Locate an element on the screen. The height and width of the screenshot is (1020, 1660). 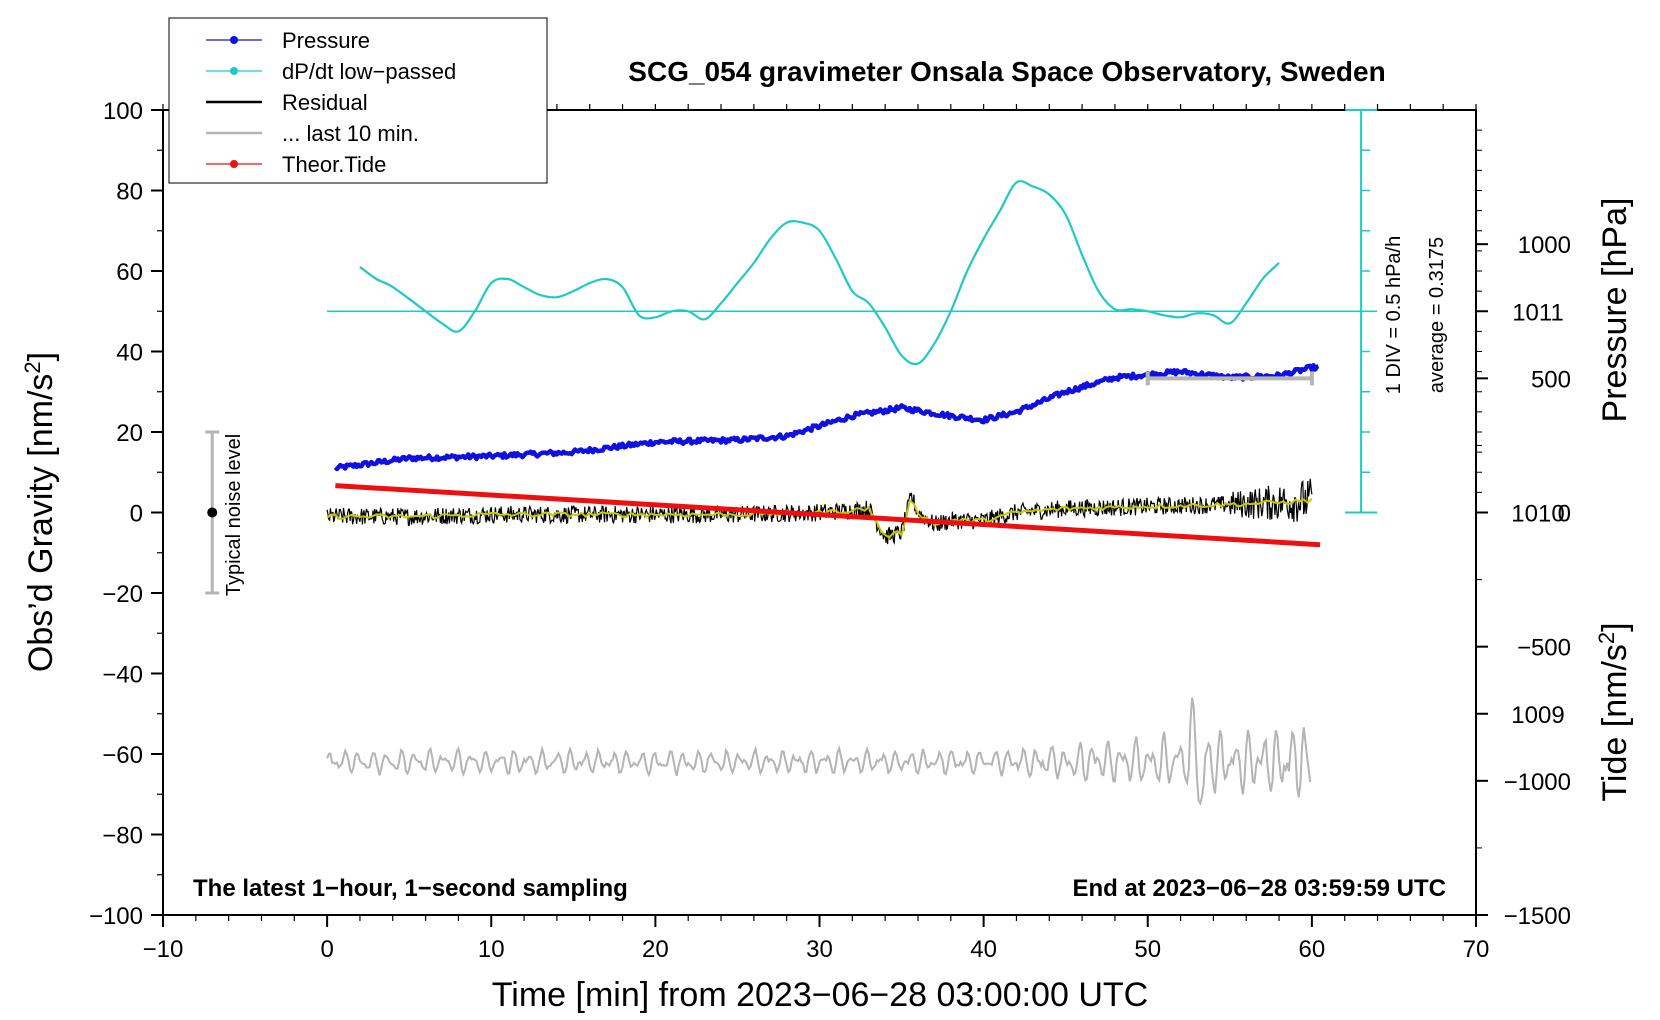
div-label: 1 DIV = 0.5 hPa/h is located at coordinates (1394, 315).